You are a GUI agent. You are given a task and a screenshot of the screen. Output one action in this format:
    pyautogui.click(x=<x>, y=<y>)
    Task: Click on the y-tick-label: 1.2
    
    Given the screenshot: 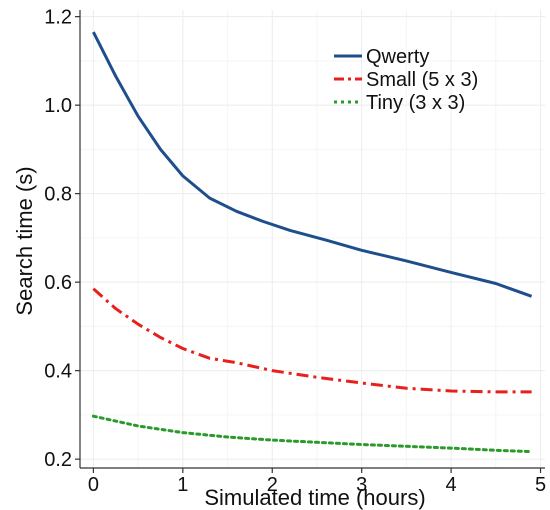 What is the action you would take?
    pyautogui.click(x=58, y=18)
    